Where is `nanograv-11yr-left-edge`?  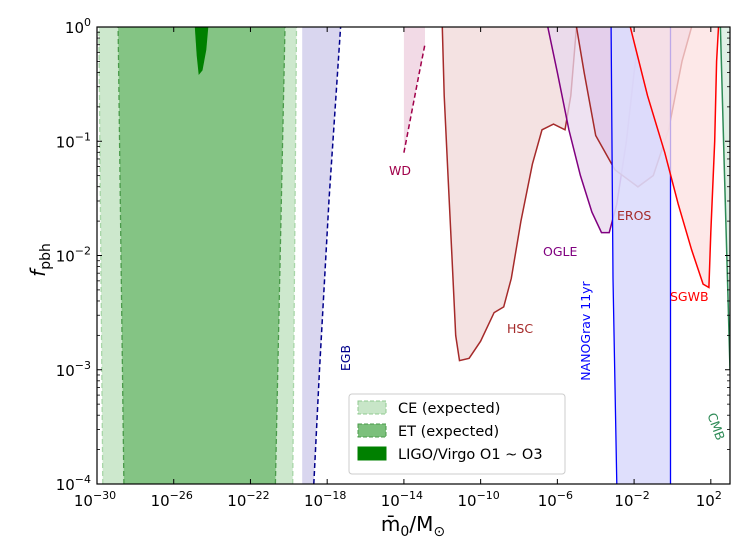
nanograv-11yr-left-edge is located at coordinates (614, 255).